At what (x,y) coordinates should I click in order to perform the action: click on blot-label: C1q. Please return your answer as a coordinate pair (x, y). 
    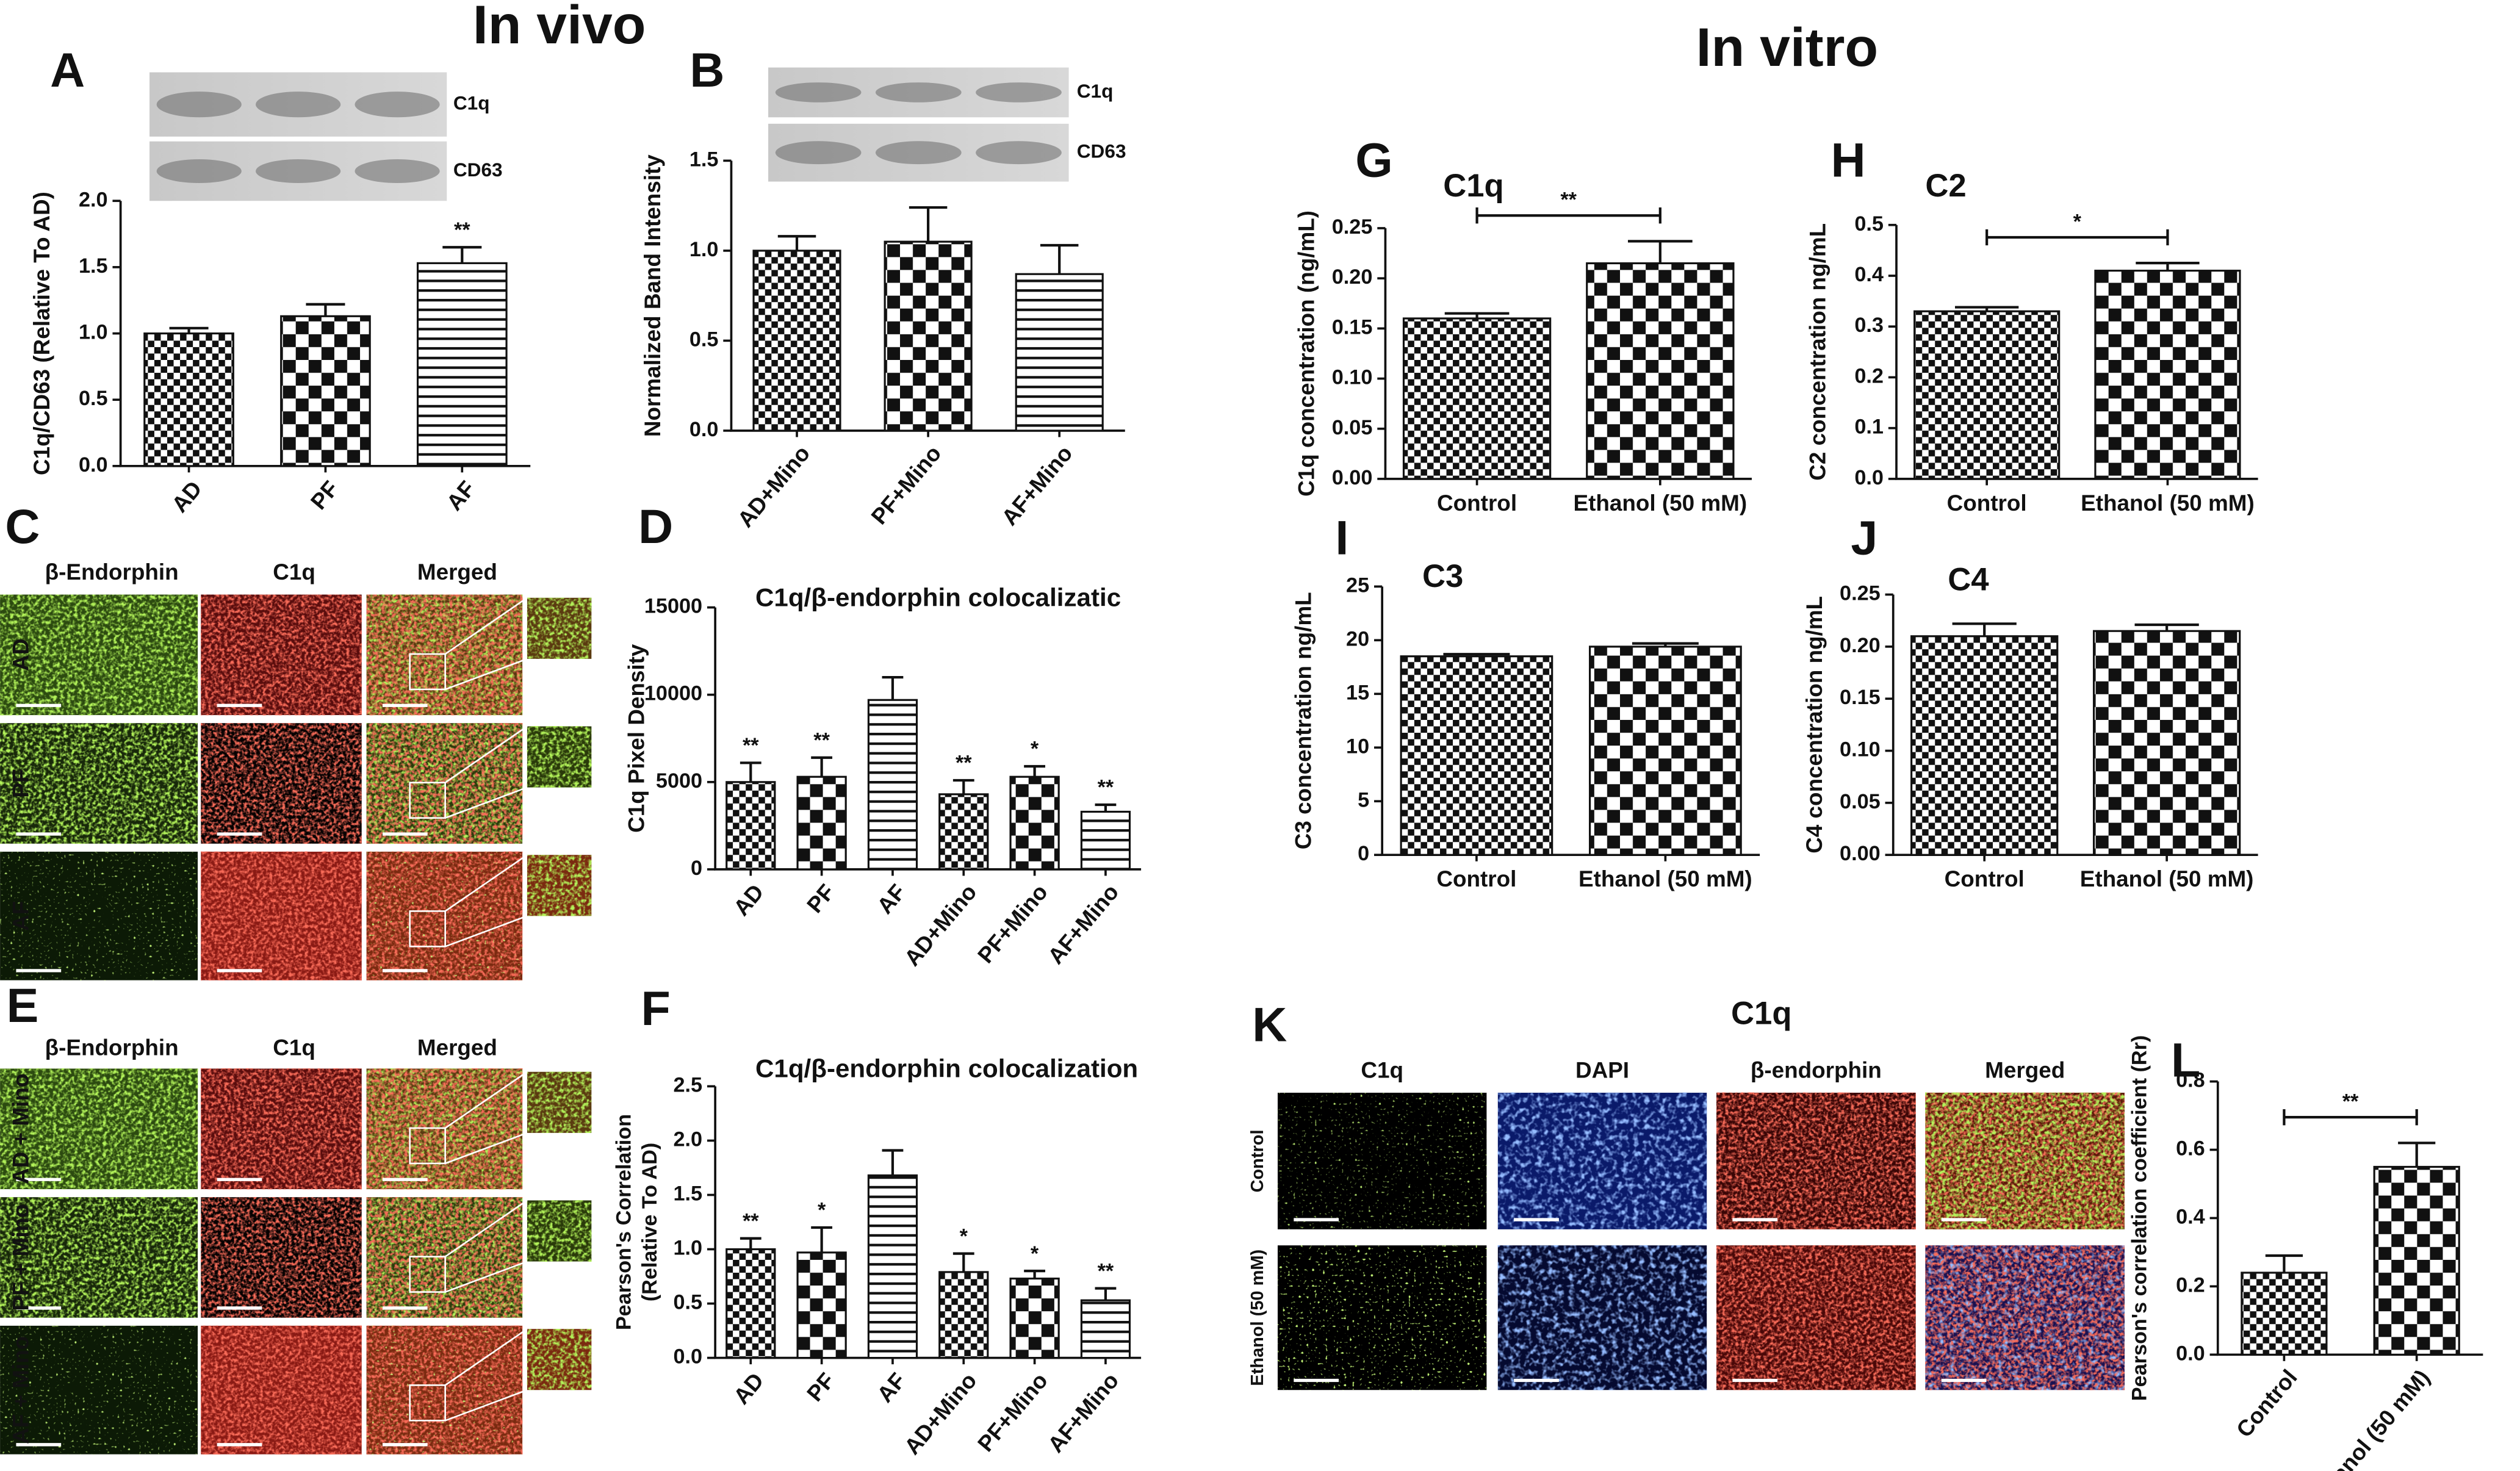
    Looking at the image, I should click on (471, 103).